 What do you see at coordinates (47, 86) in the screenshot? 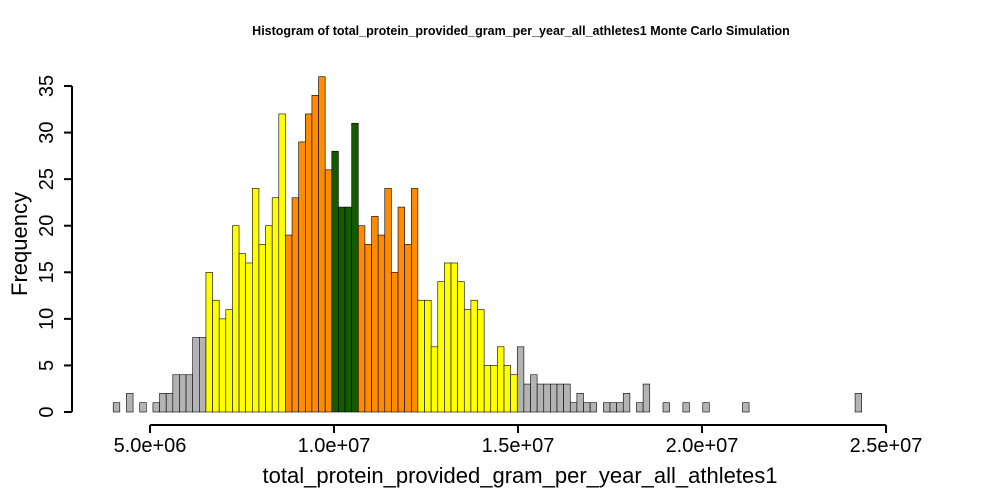
I see `y-tick-label: 35` at bounding box center [47, 86].